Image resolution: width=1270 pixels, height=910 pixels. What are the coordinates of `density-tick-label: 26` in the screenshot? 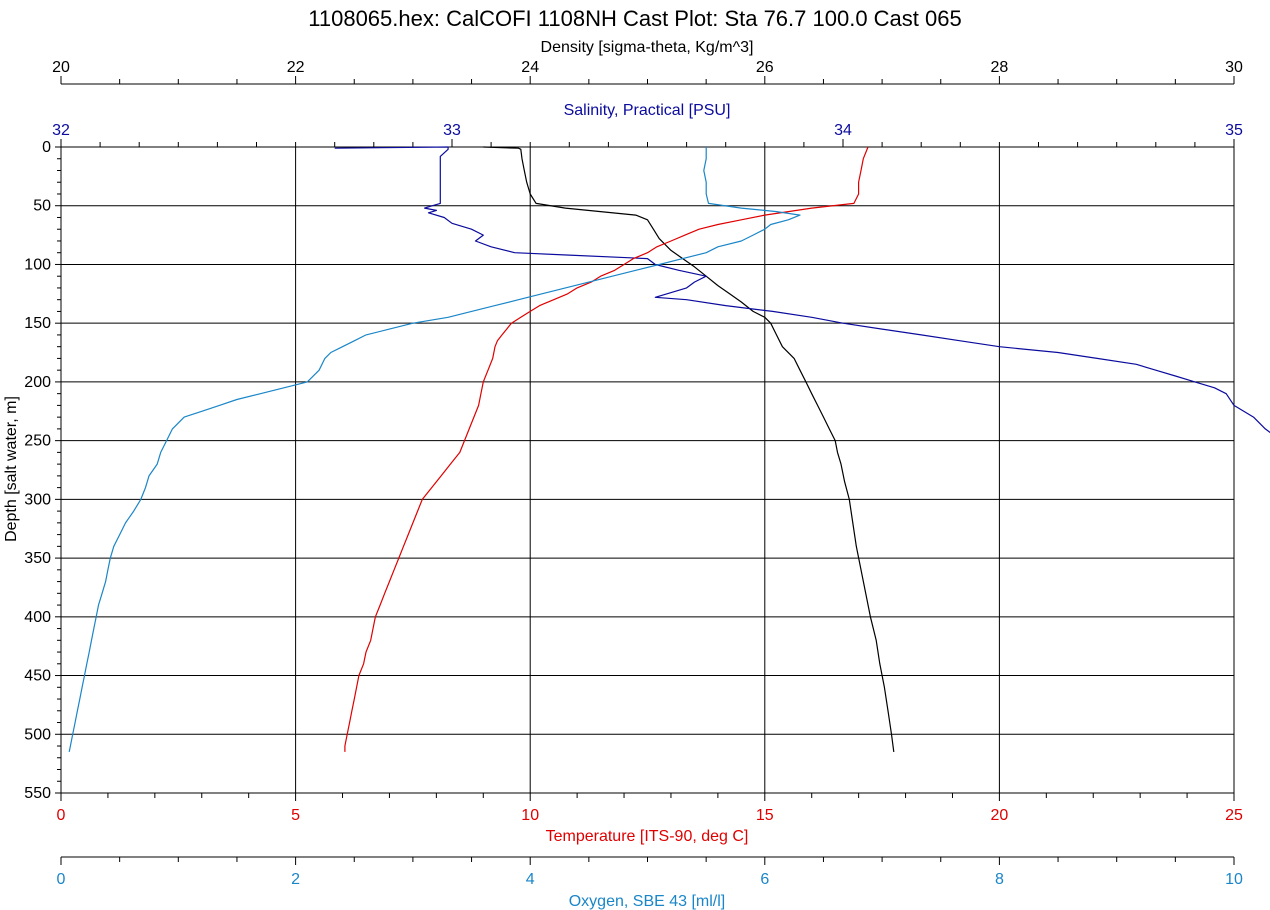 It's located at (765, 67).